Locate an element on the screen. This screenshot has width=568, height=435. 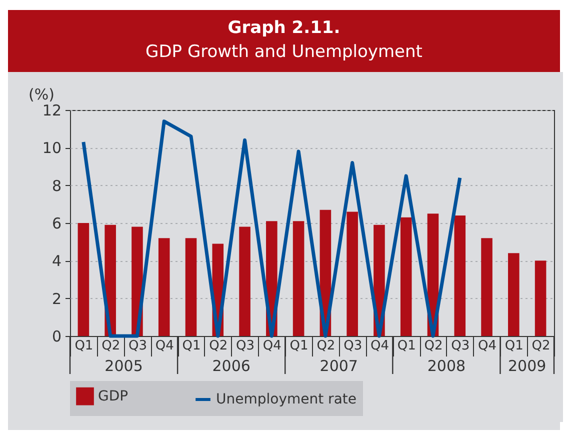
legend-label: Unemployment rate is located at coordinates (286, 400).